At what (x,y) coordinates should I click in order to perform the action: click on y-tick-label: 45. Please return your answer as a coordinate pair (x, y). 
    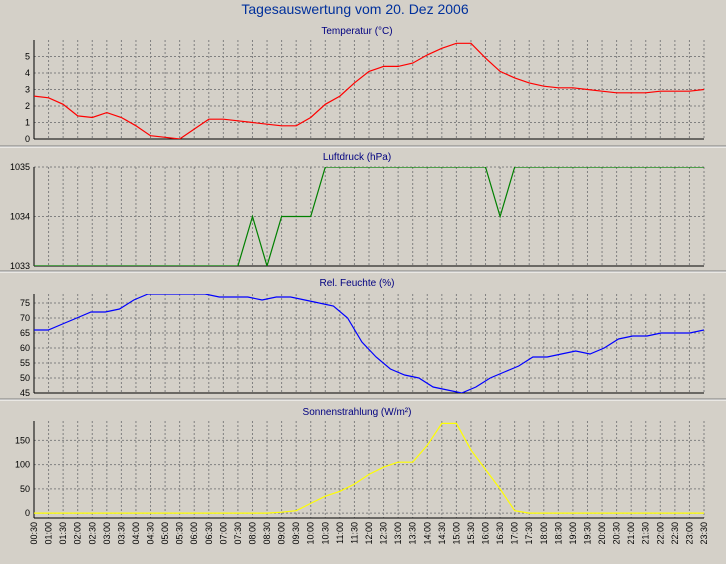
    Looking at the image, I should click on (25, 393).